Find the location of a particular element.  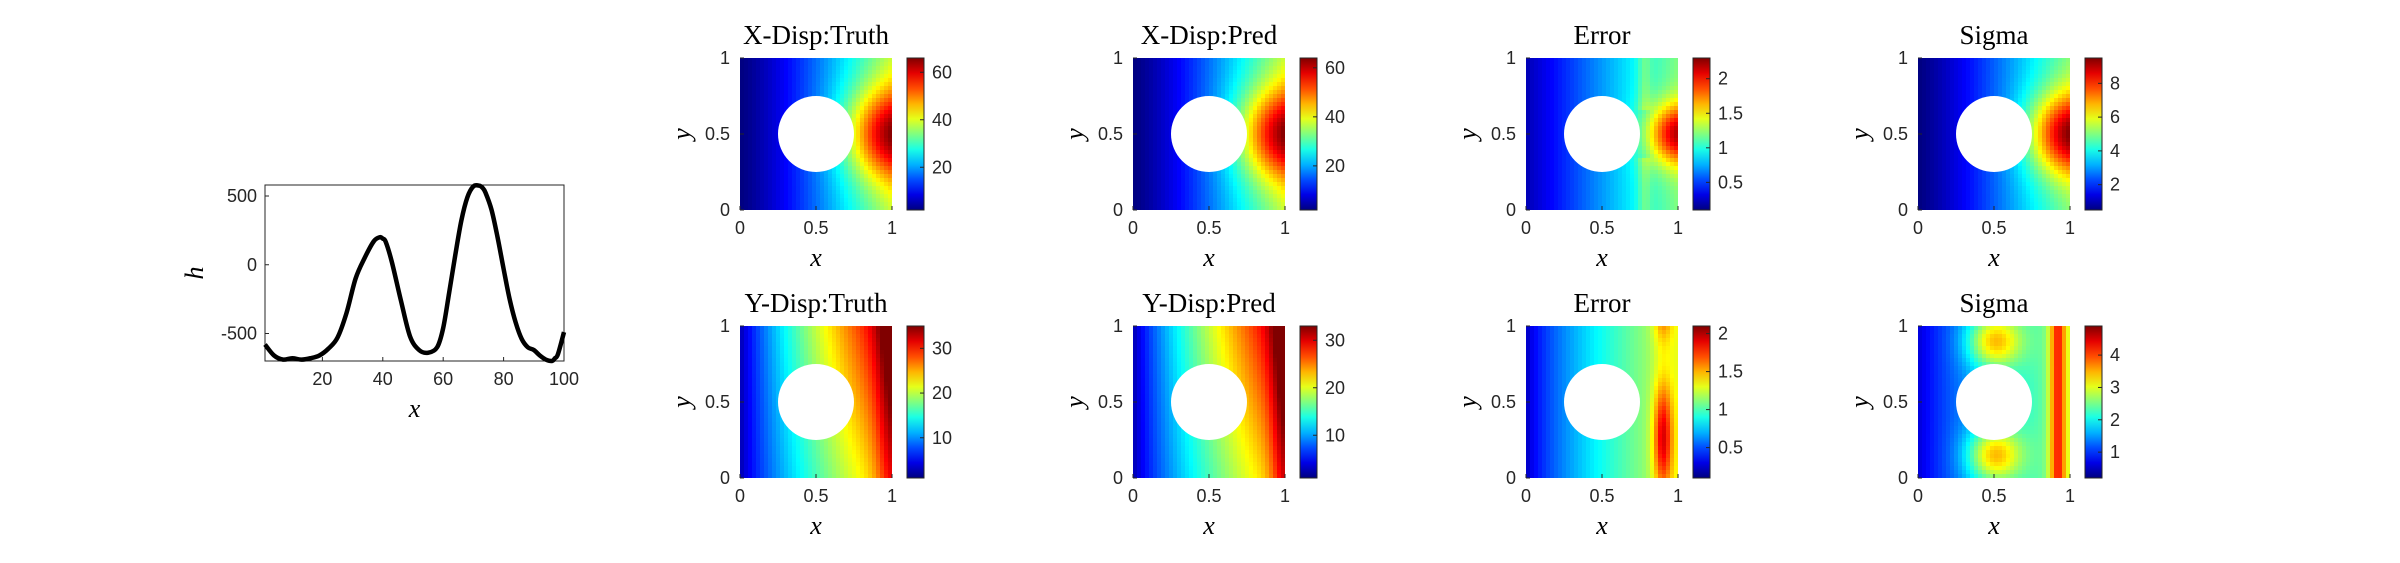

panel-title: Y-Disp:Pred is located at coordinates (1209, 303).